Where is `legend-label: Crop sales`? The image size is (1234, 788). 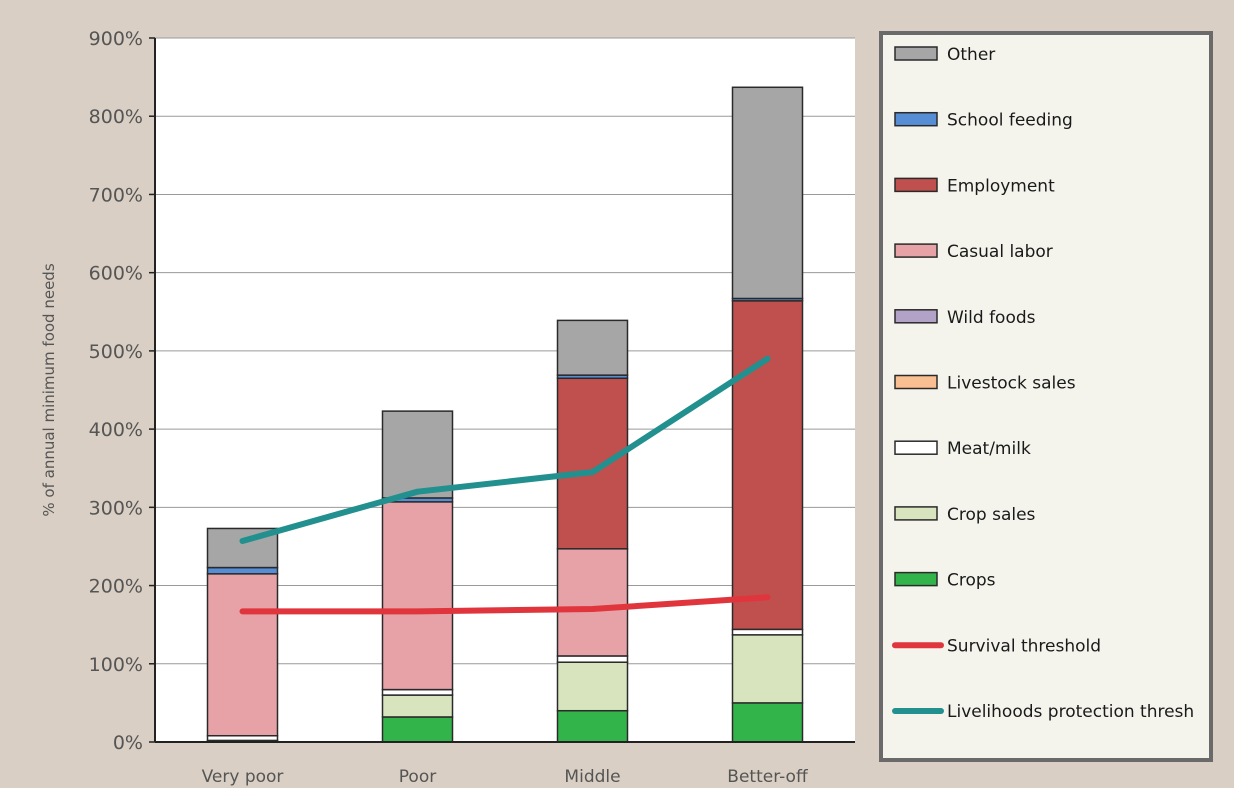 legend-label: Crop sales is located at coordinates (991, 515).